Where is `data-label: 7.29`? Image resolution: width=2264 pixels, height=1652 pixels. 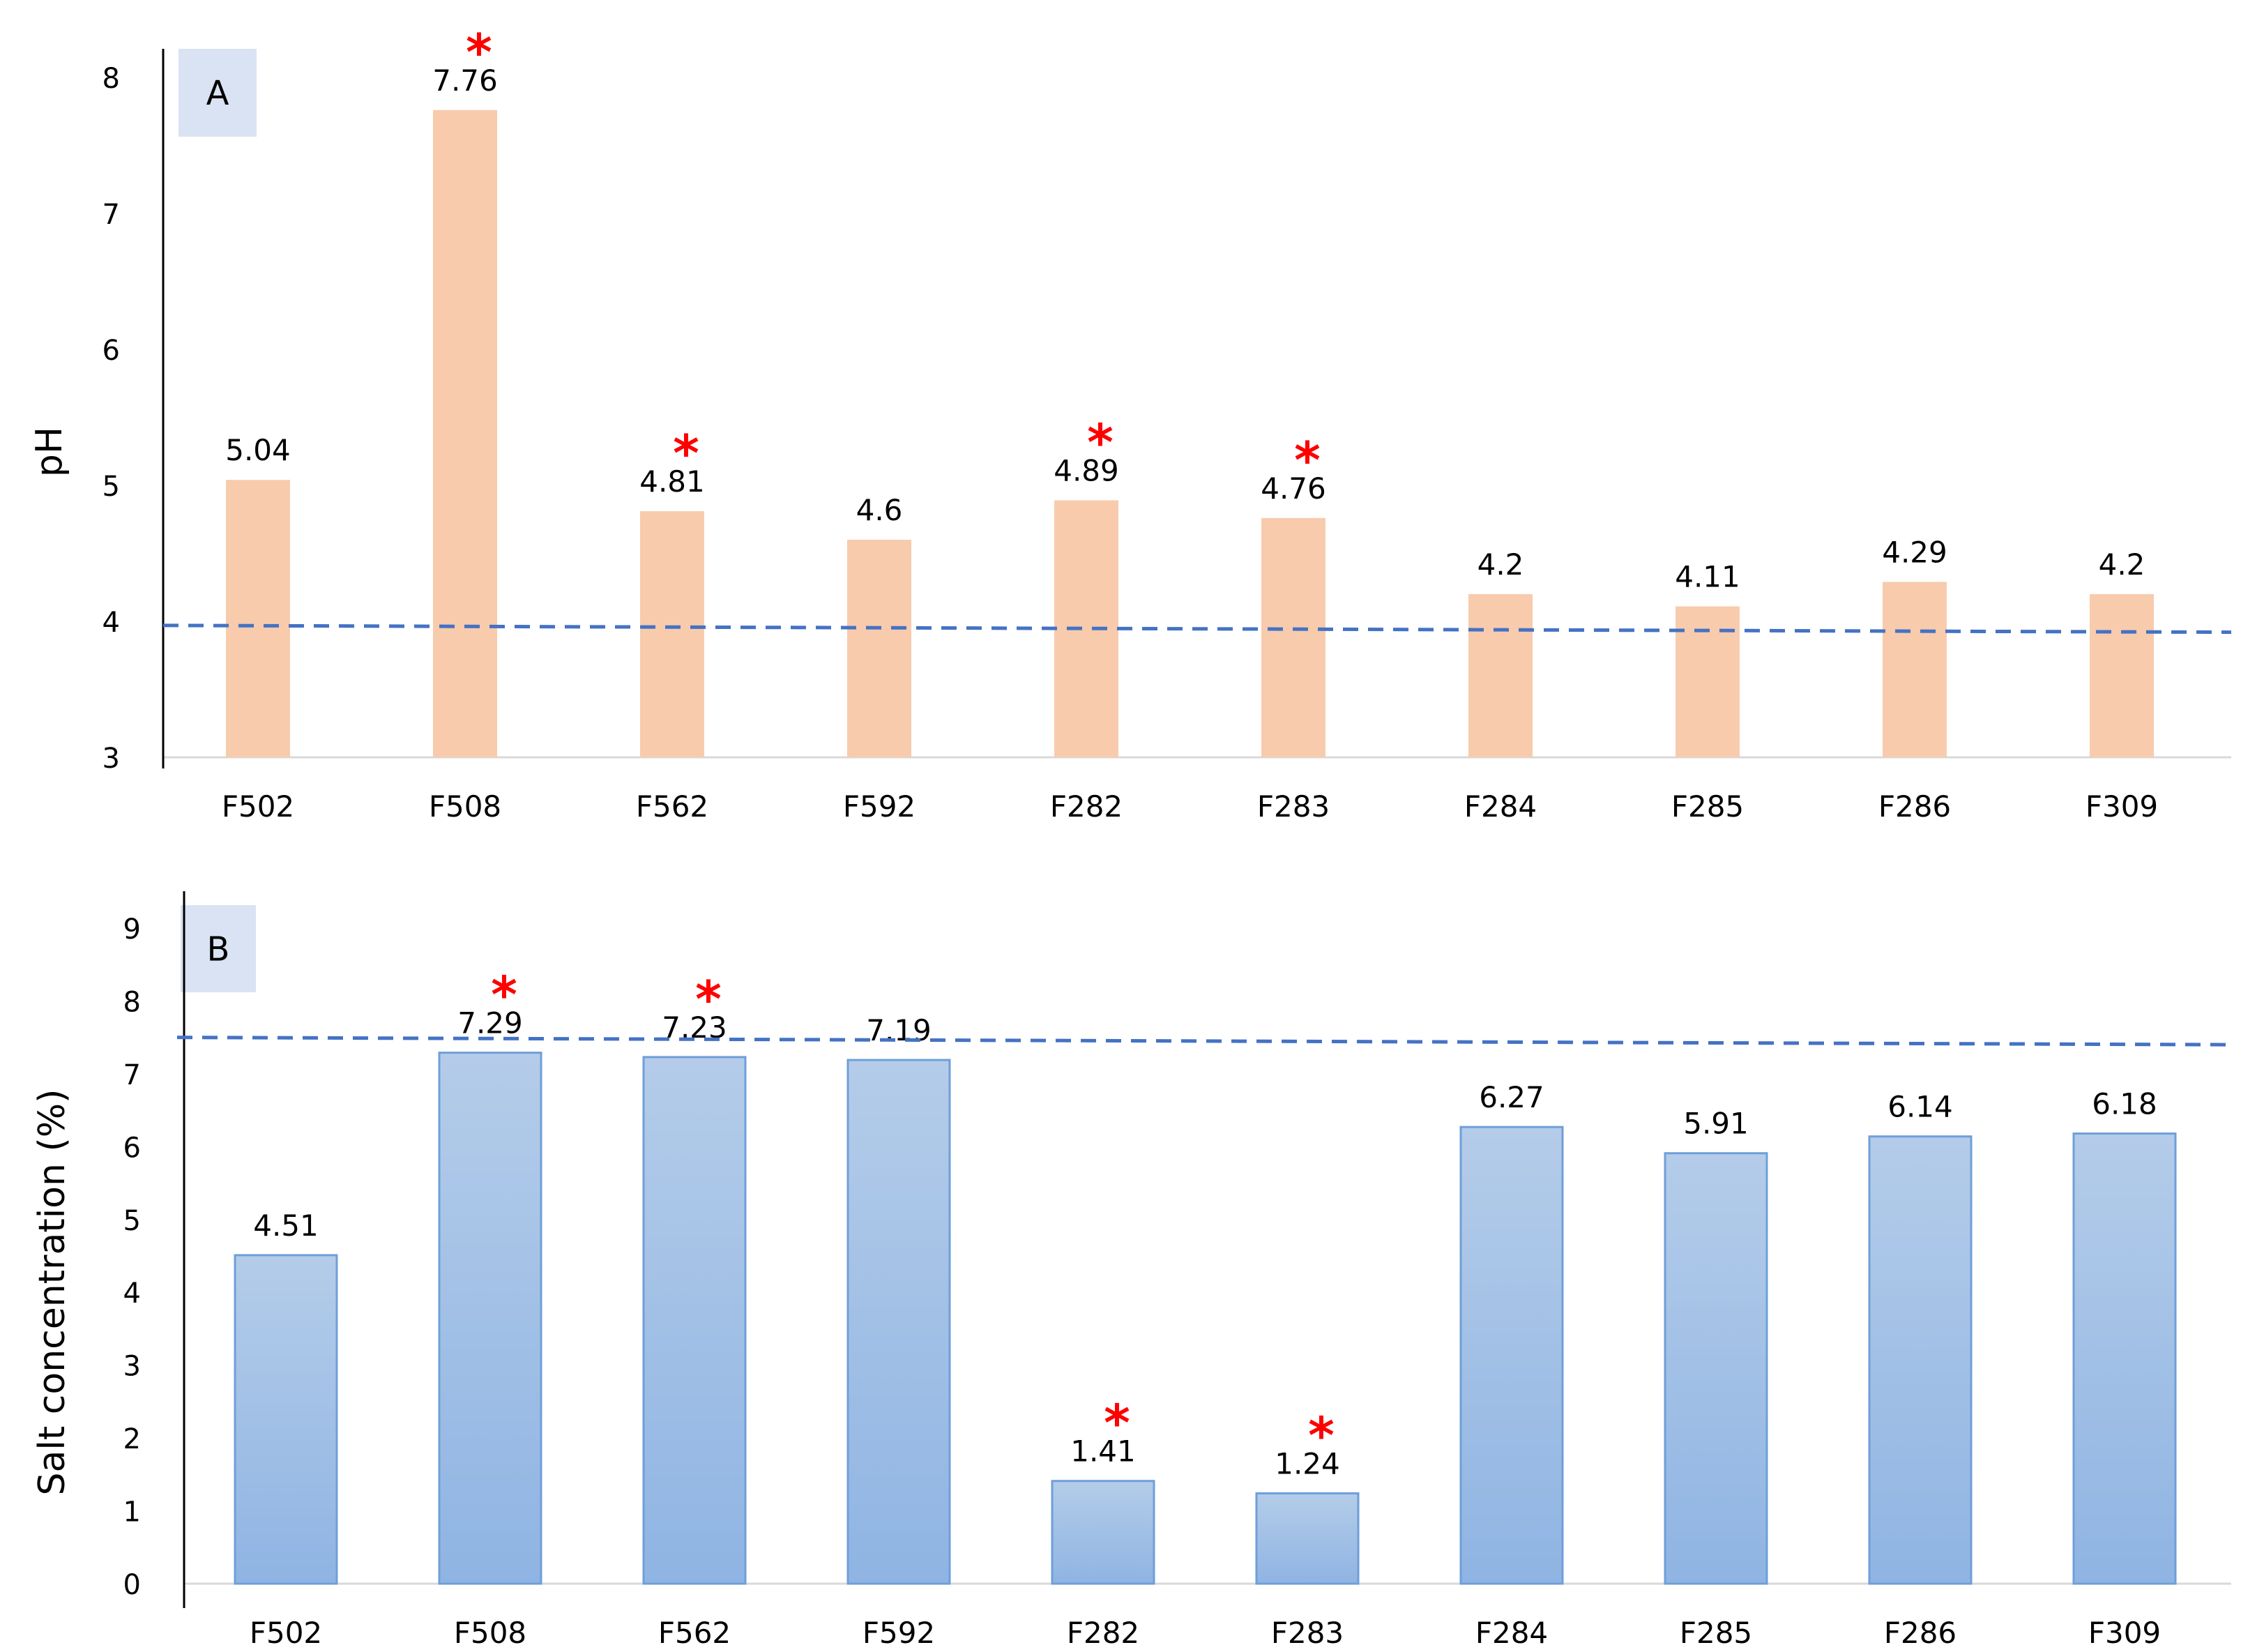
data-label: 7.29 is located at coordinates (490, 1023).